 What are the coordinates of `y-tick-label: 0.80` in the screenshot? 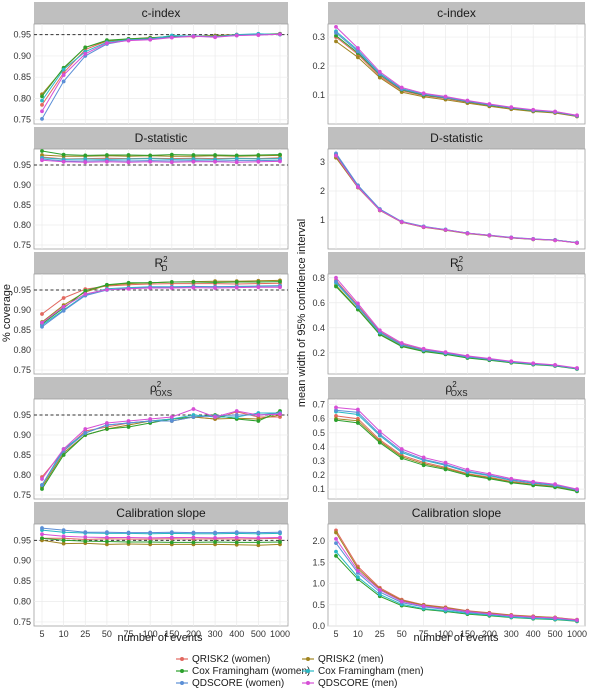 It's located at (22, 225).